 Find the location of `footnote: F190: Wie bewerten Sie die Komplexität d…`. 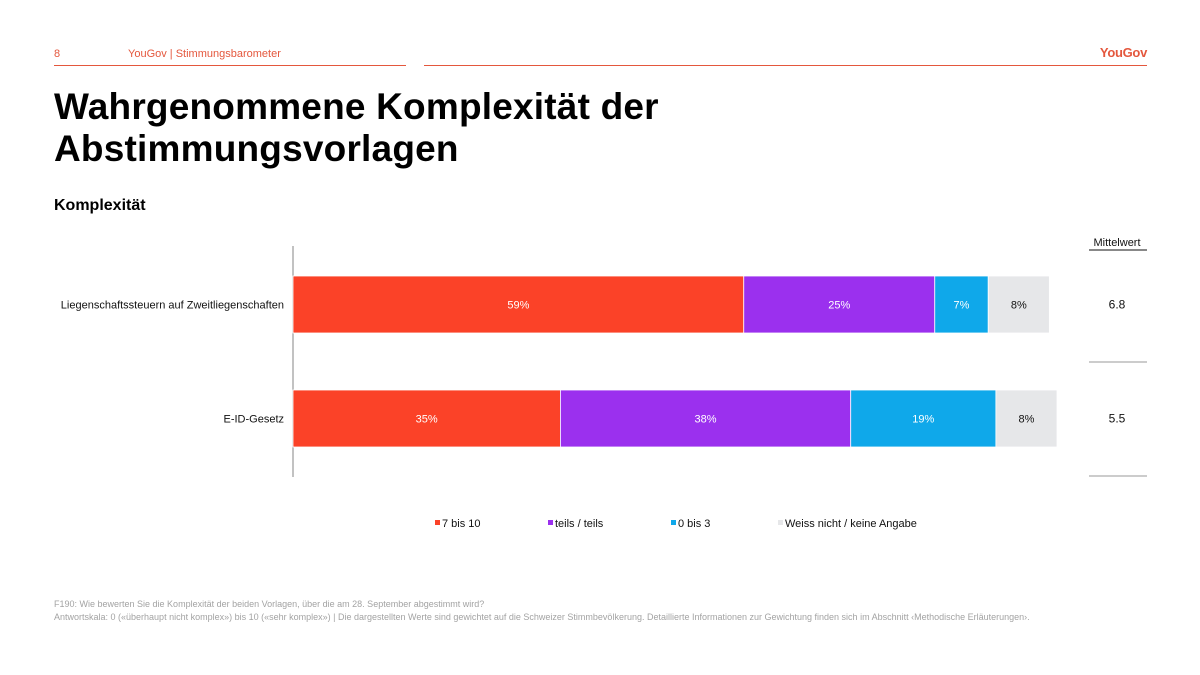

footnote: F190: Wie bewerten Sie die Komplexität d… is located at coordinates (604, 611).